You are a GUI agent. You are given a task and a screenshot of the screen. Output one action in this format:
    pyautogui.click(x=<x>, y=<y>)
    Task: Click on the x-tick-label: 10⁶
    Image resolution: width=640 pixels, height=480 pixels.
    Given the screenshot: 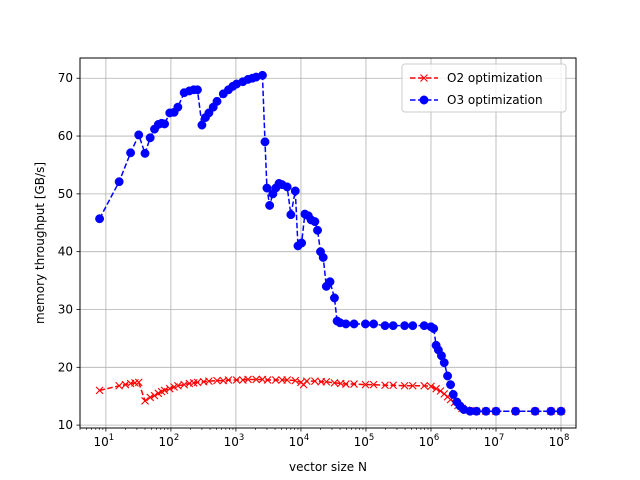 What is the action you would take?
    pyautogui.click(x=429, y=441)
    